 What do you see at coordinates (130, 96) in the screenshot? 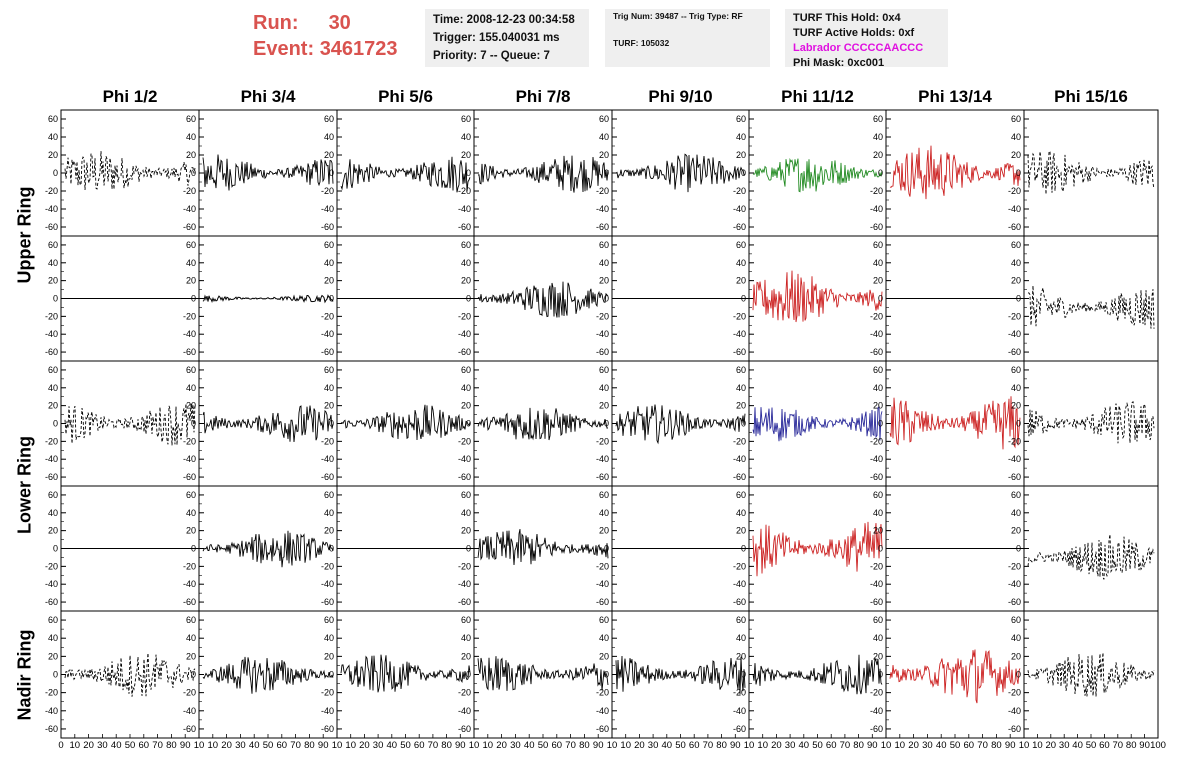
I see `phi-header-1: Phi 1/2` at bounding box center [130, 96].